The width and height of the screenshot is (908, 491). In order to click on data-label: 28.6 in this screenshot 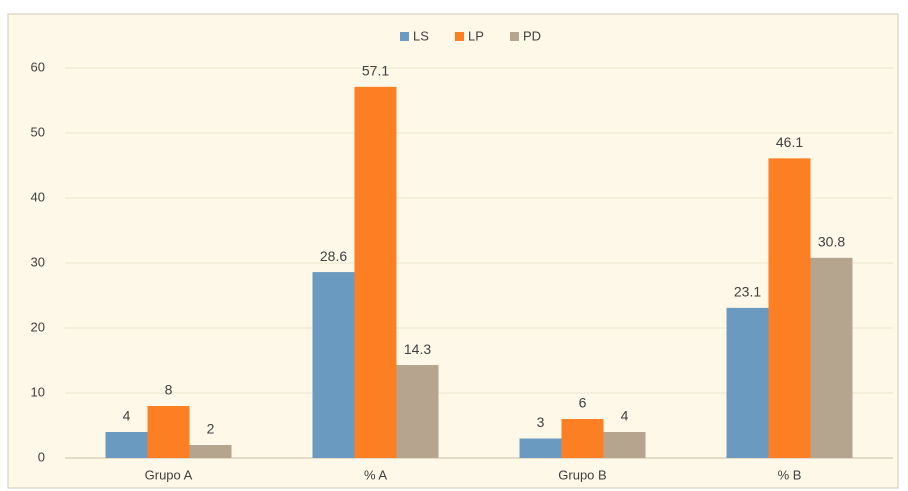, I will do `click(333, 256)`.